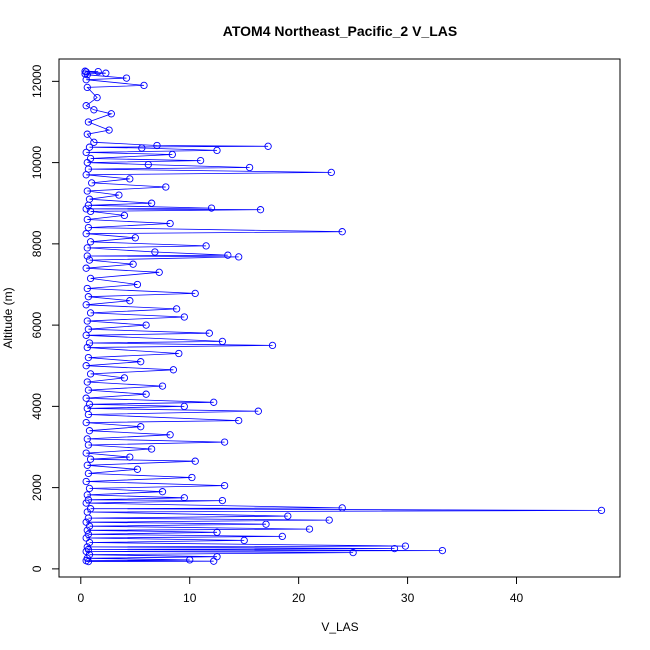 The image size is (650, 650). What do you see at coordinates (37, 163) in the screenshot?
I see `y-tick-label: 10000` at bounding box center [37, 163].